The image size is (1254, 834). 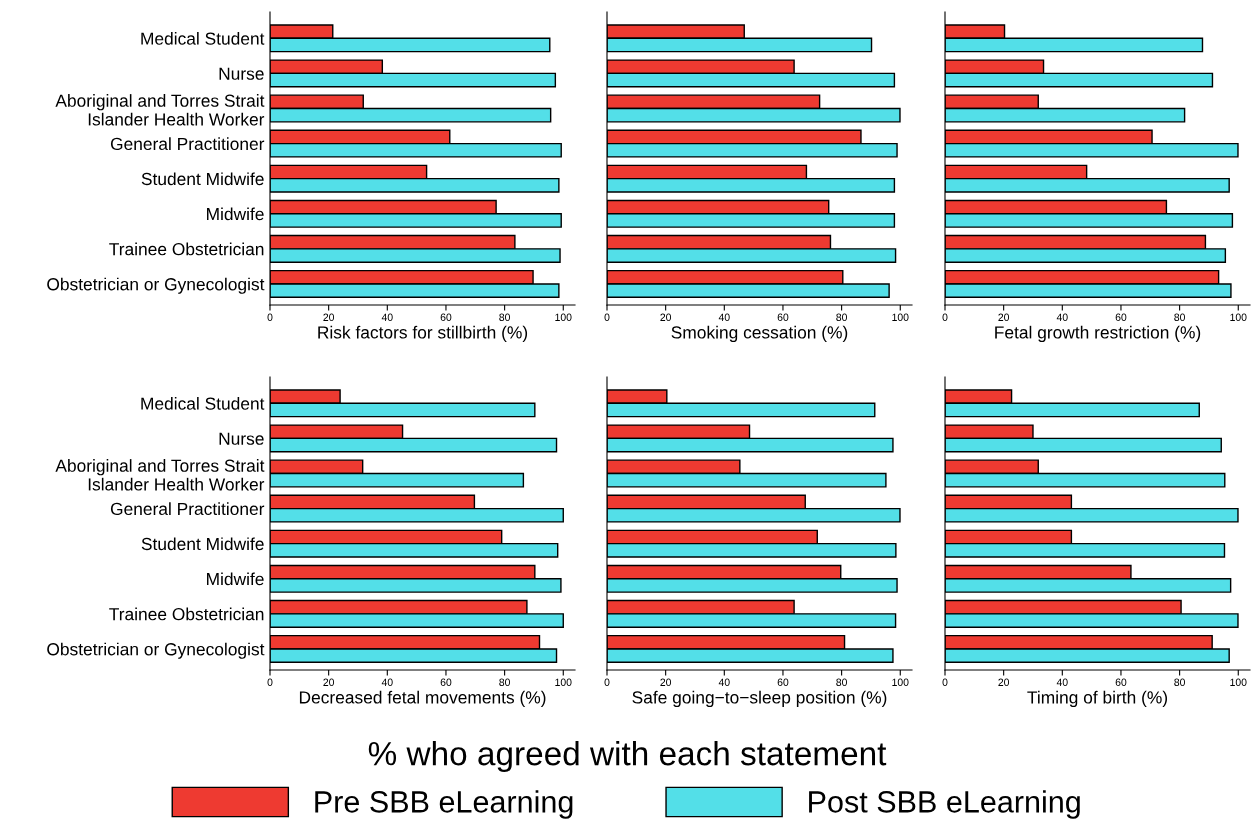 What do you see at coordinates (1098, 334) in the screenshot?
I see `x-axis-title: Fetal growth restriction (%)` at bounding box center [1098, 334].